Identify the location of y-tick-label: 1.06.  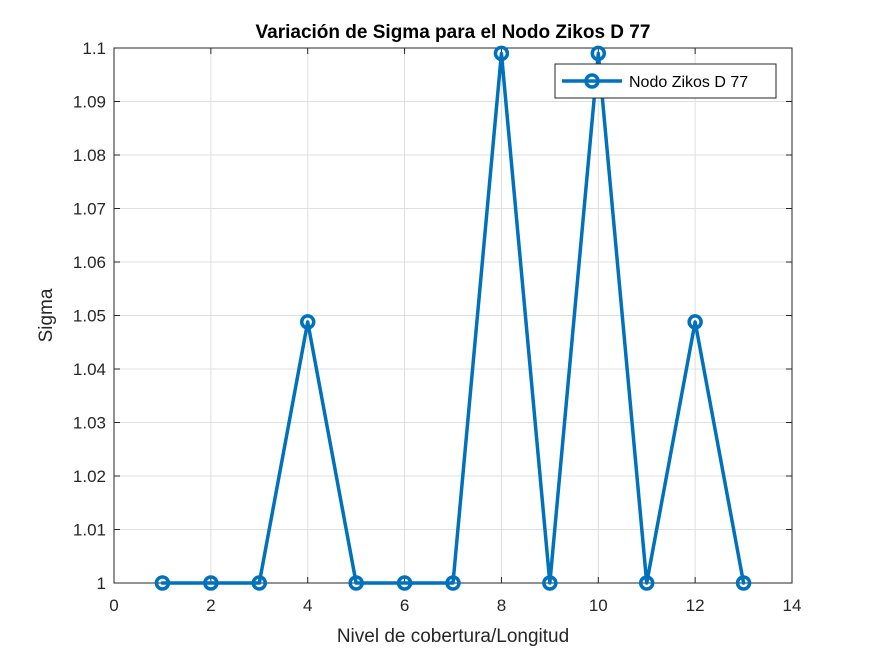
(89, 262).